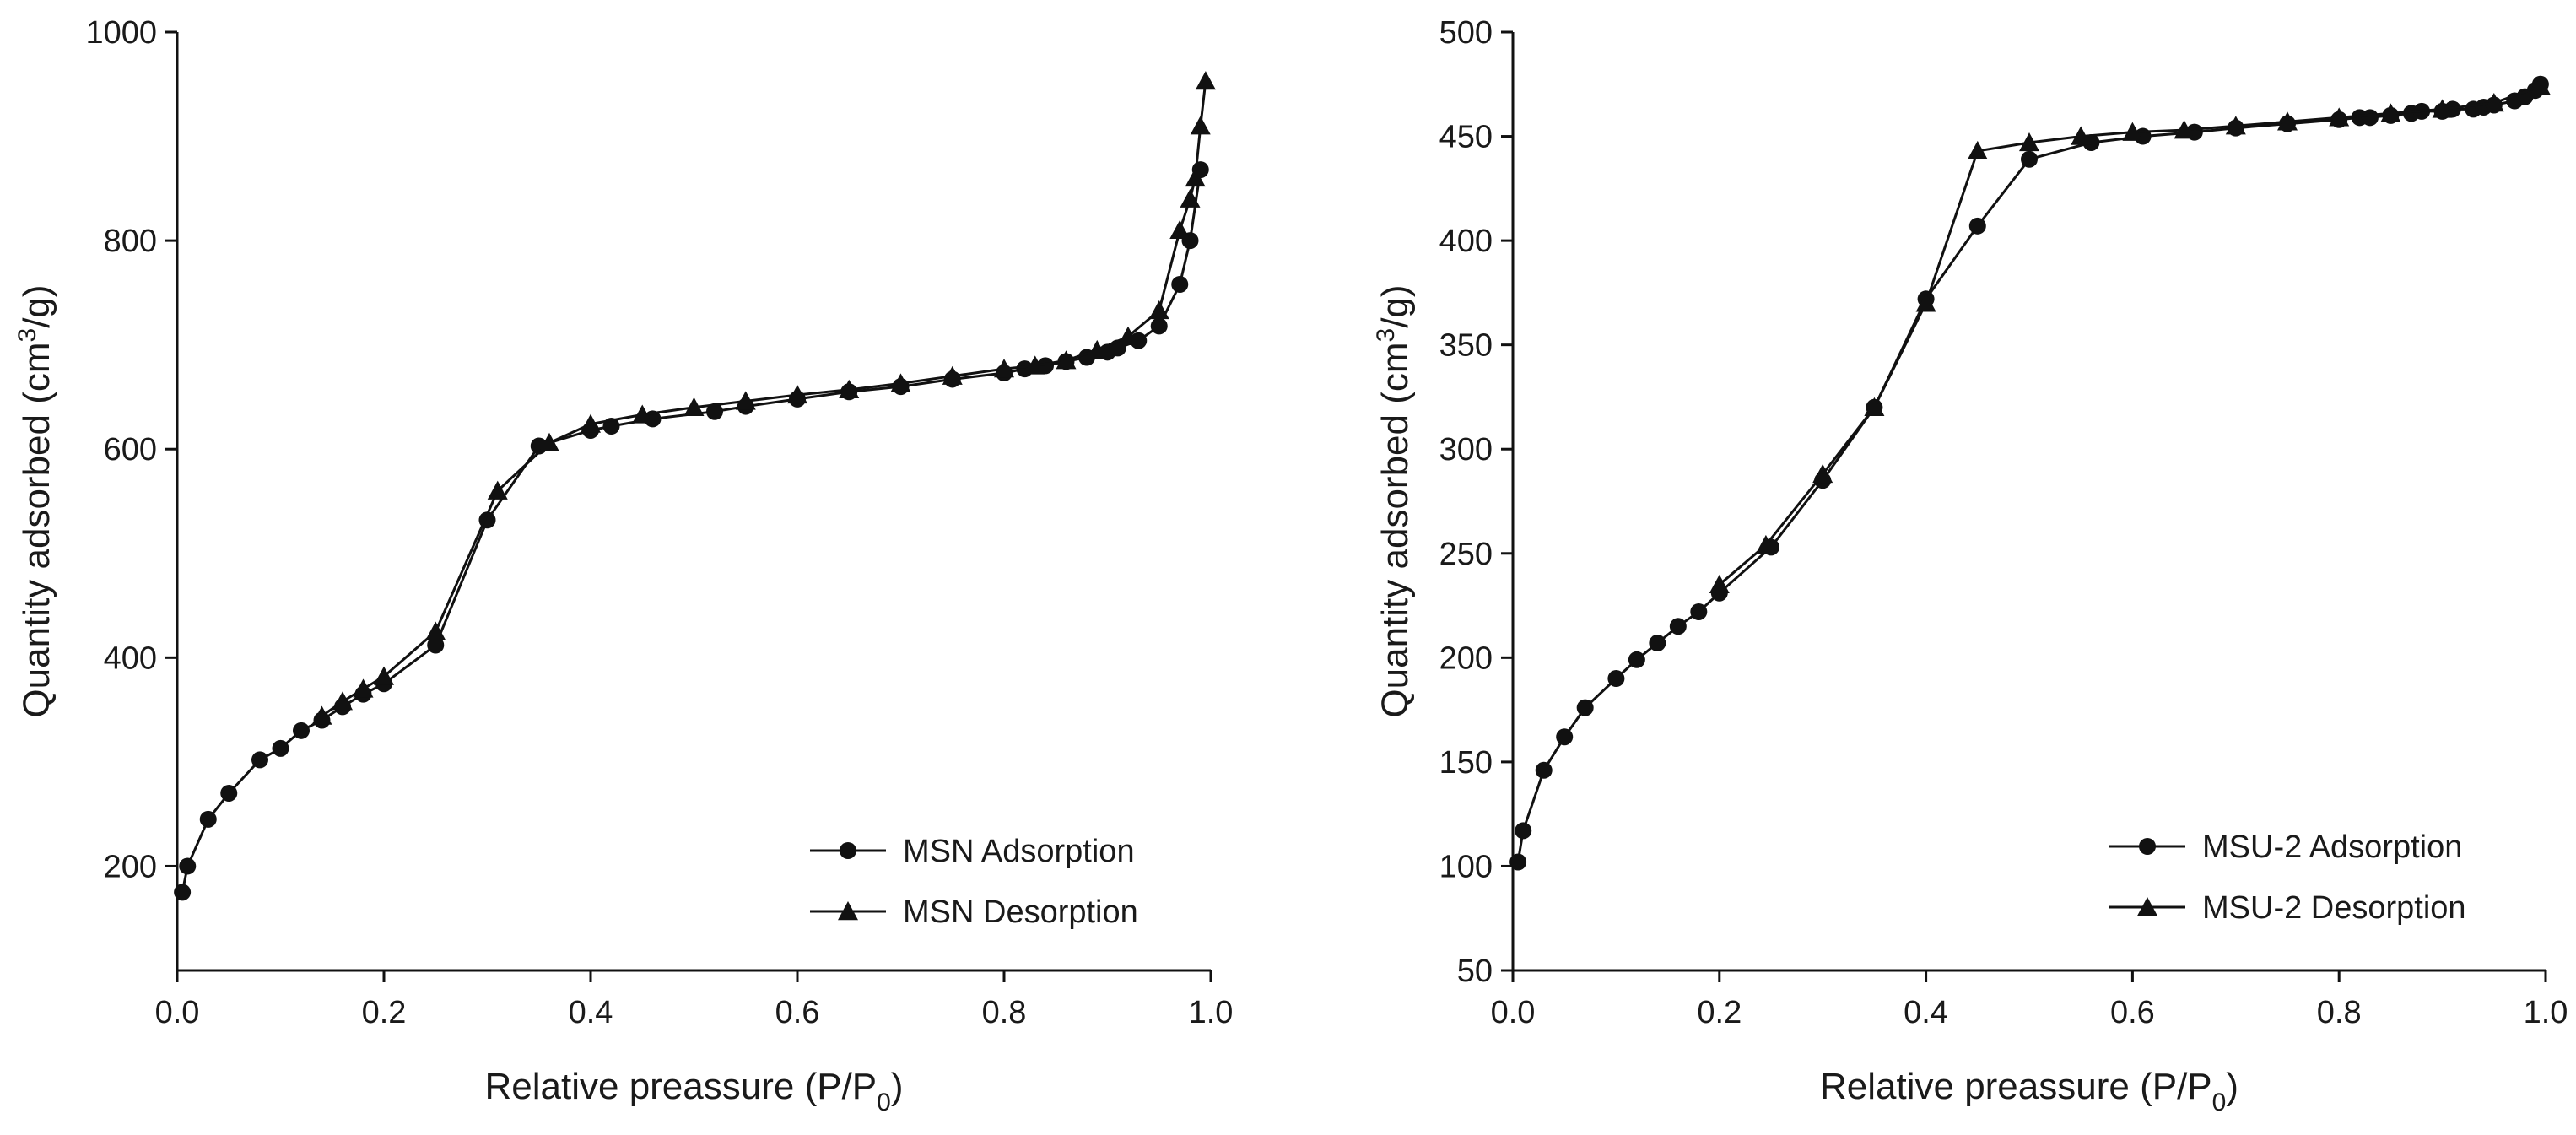 Image resolution: width=2576 pixels, height=1135 pixels. What do you see at coordinates (1475, 972) in the screenshot?
I see `y-tick-label: 50` at bounding box center [1475, 972].